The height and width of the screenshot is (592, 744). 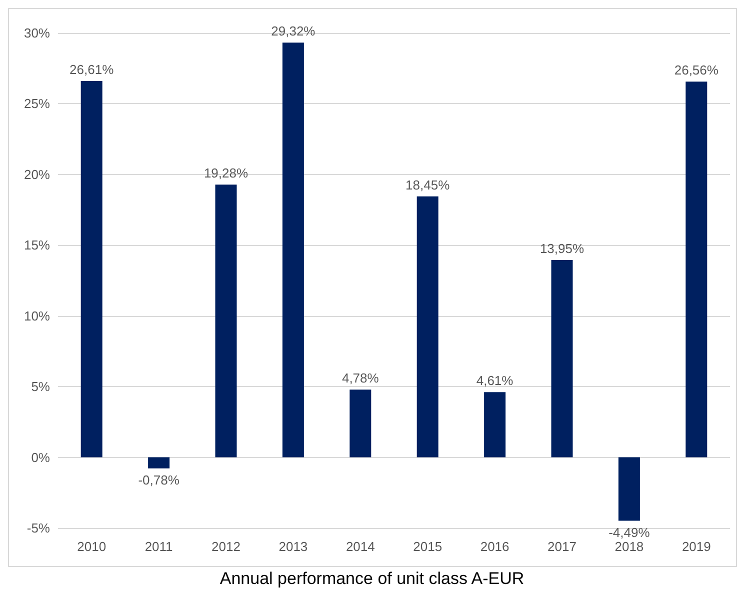 I want to click on y-tick-label: -5%, so click(x=38, y=528).